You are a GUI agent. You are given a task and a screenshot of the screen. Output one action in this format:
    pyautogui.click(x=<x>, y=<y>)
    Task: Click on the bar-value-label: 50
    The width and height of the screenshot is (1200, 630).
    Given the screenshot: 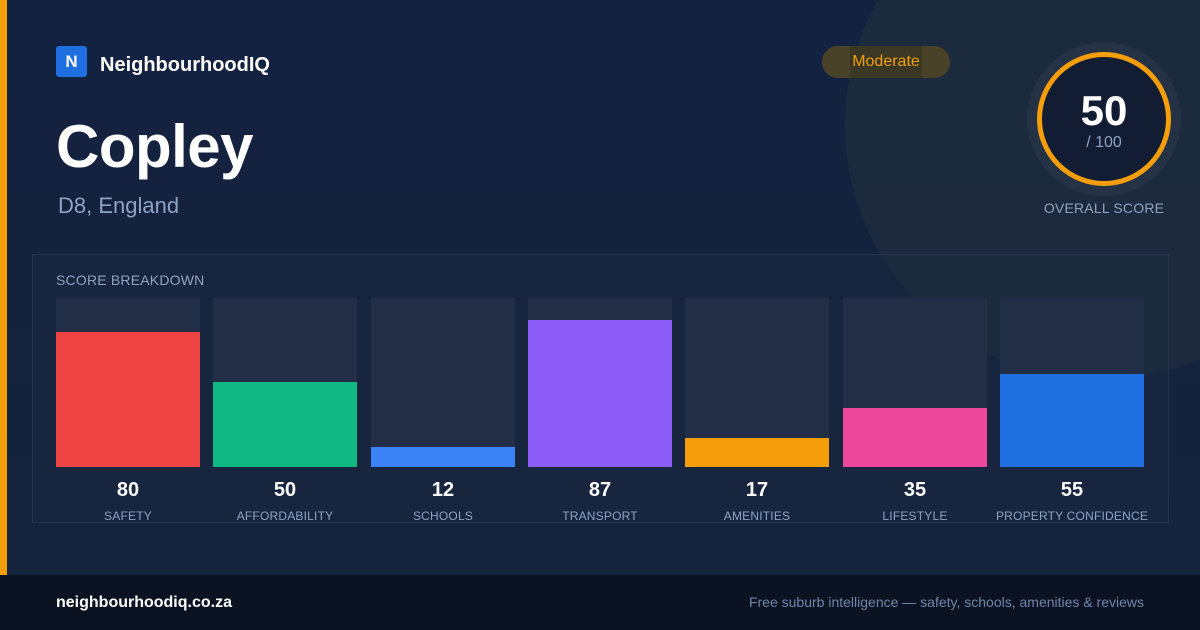 What is the action you would take?
    pyautogui.click(x=285, y=490)
    